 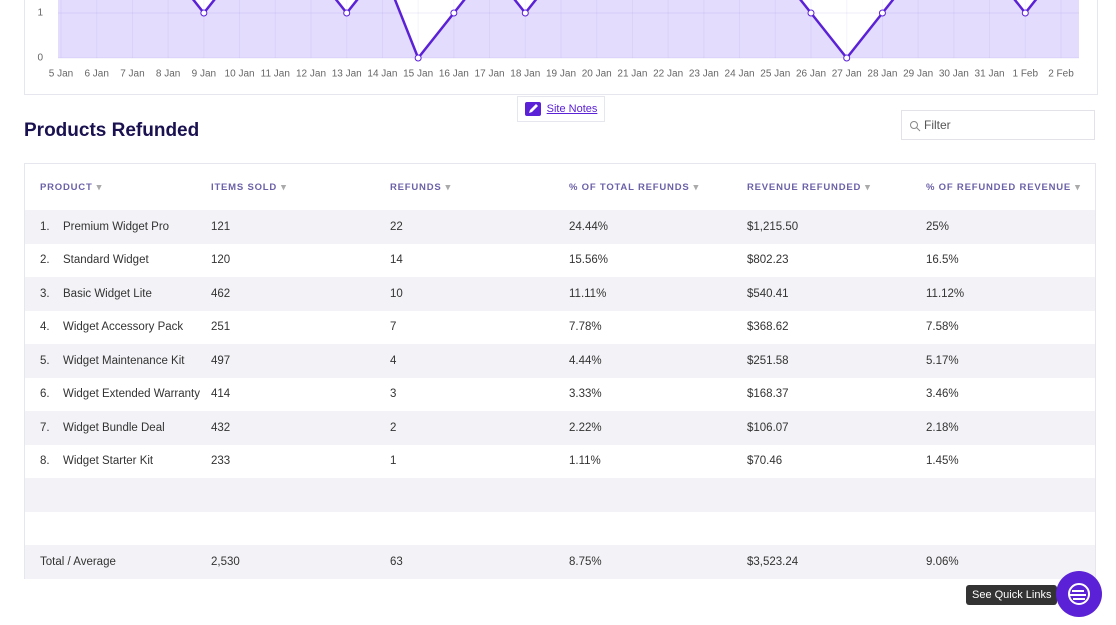 I want to click on product-name: Widget Starter Kit, so click(x=108, y=461).